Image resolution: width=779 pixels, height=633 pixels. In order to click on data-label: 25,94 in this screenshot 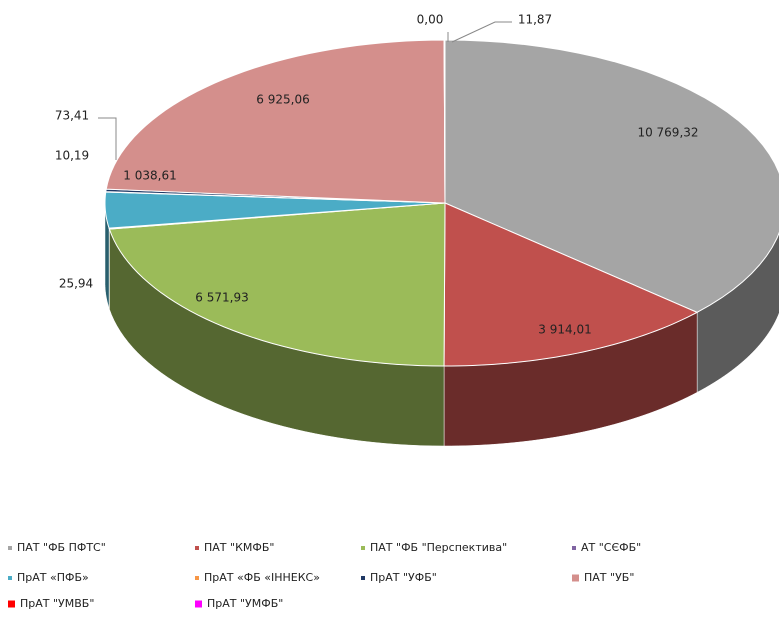, I will do `click(76, 284)`.